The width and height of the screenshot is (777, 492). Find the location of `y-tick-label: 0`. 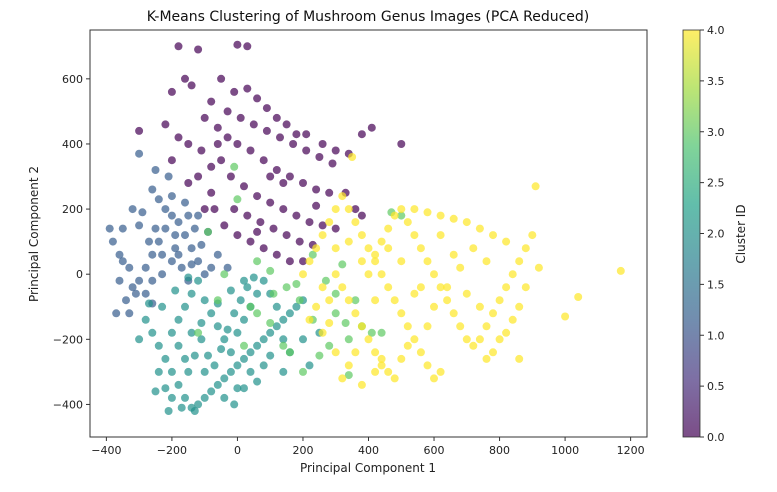

y-tick-label: 0 is located at coordinates (79, 274).